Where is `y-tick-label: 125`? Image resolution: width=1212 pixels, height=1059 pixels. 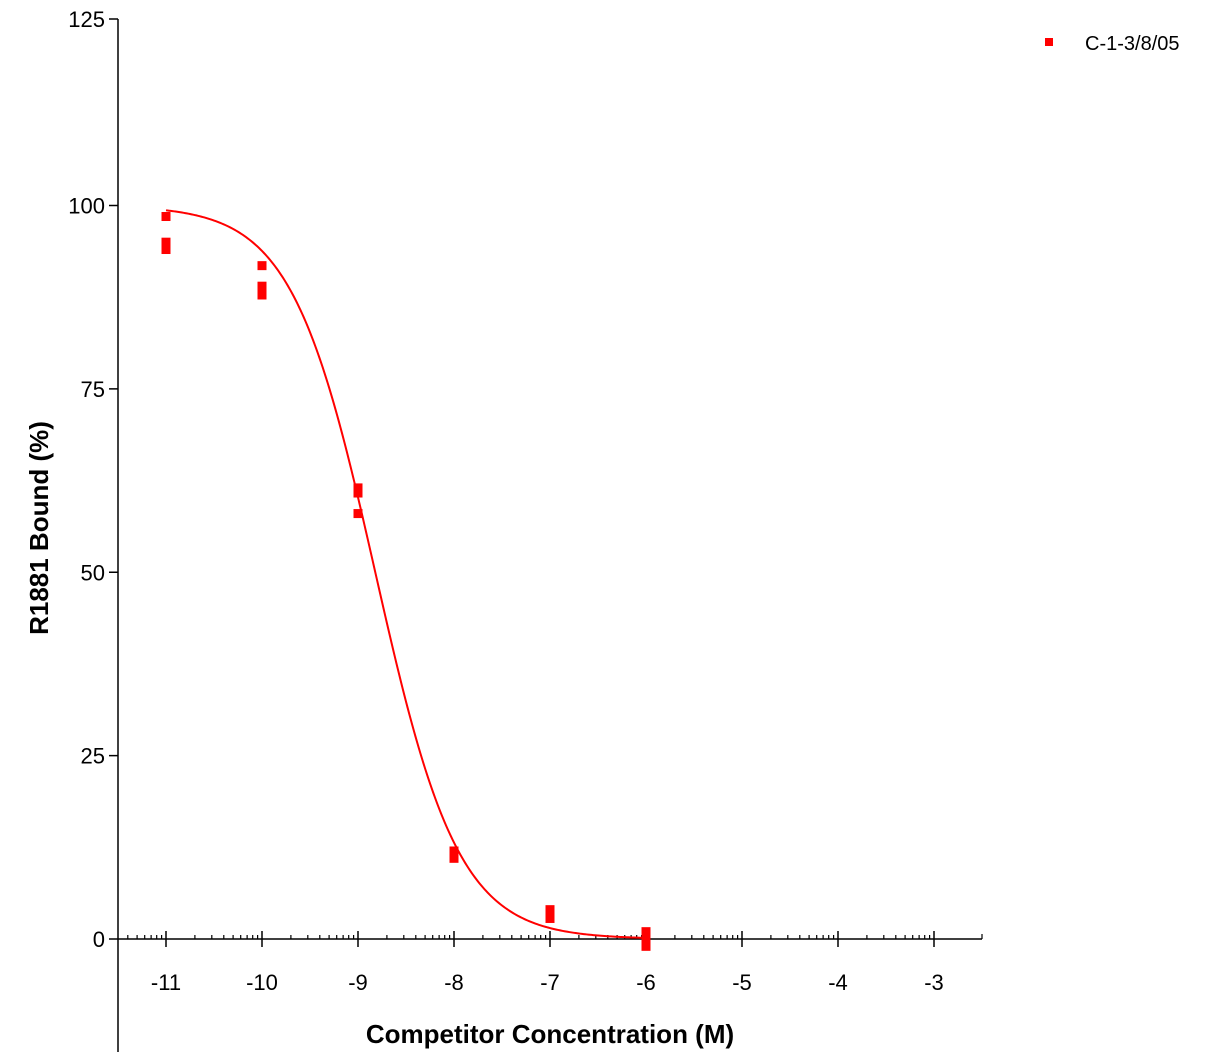
y-tick-label: 125 is located at coordinates (86, 19).